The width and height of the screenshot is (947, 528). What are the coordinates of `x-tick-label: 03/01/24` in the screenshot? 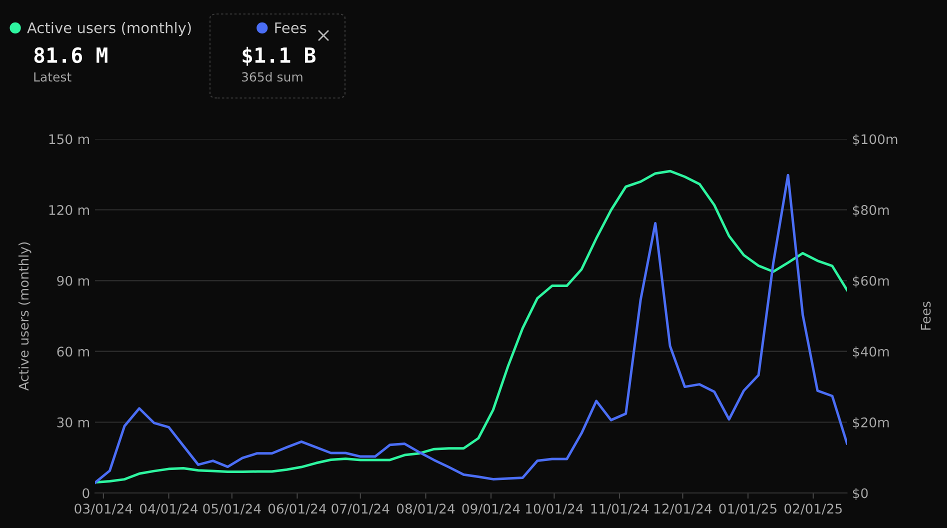 It's located at (103, 509).